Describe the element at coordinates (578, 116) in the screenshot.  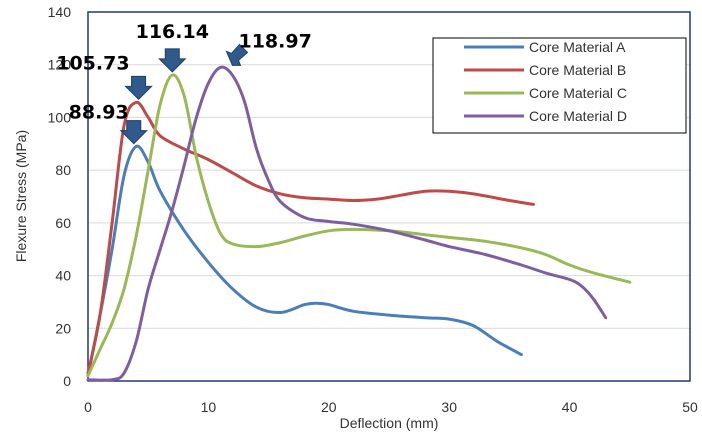
I see `legend-label-d: Core Material D` at that location.